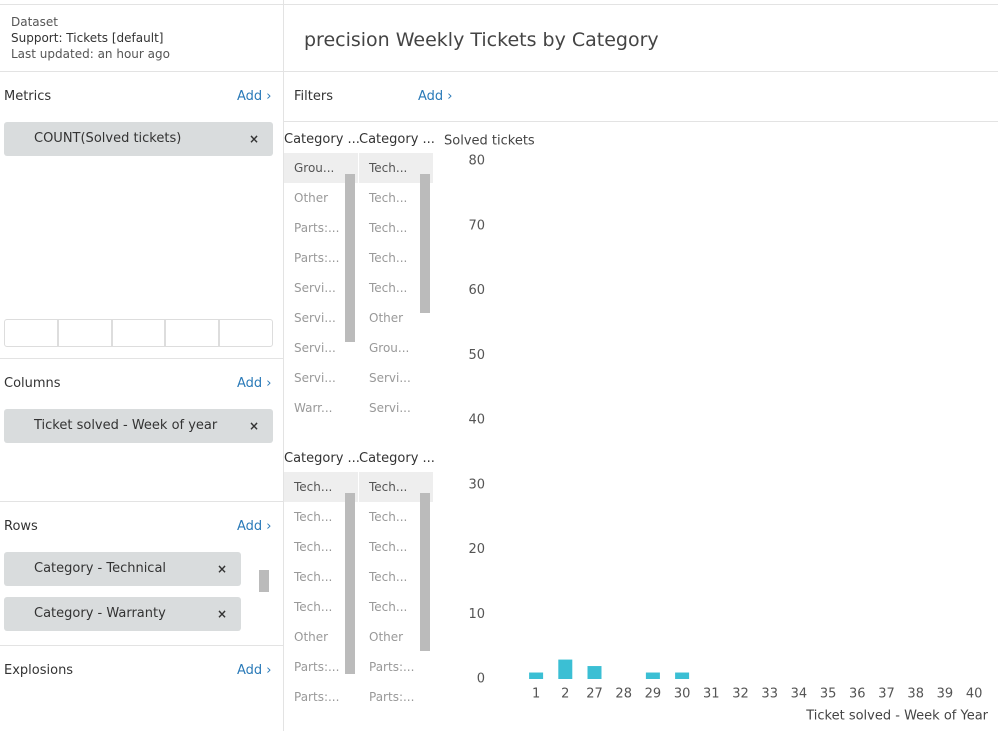 Image resolution: width=998 pixels, height=731 pixels. Describe the element at coordinates (108, 138) in the screenshot. I see `metric-text: COUNT(Solved tickets)` at that location.